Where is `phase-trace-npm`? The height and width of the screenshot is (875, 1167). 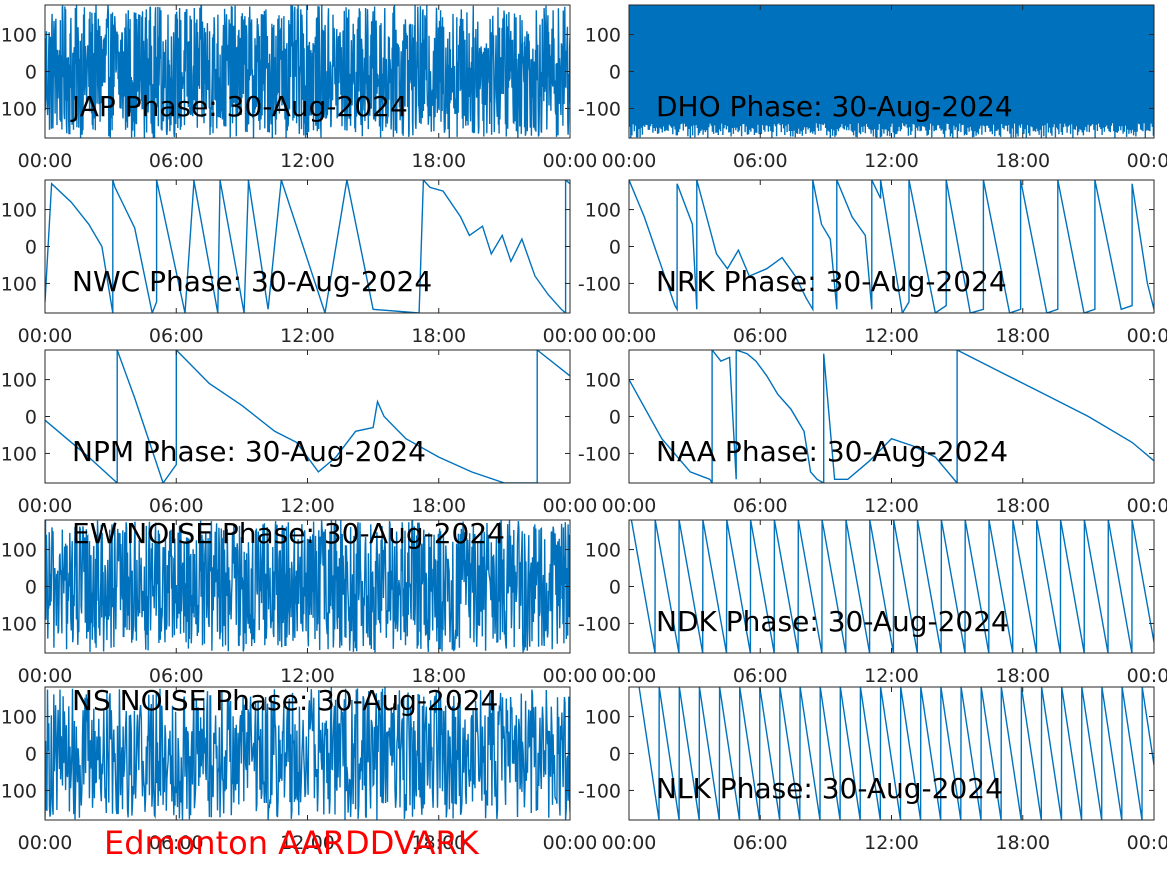 phase-trace-npm is located at coordinates (307, 416).